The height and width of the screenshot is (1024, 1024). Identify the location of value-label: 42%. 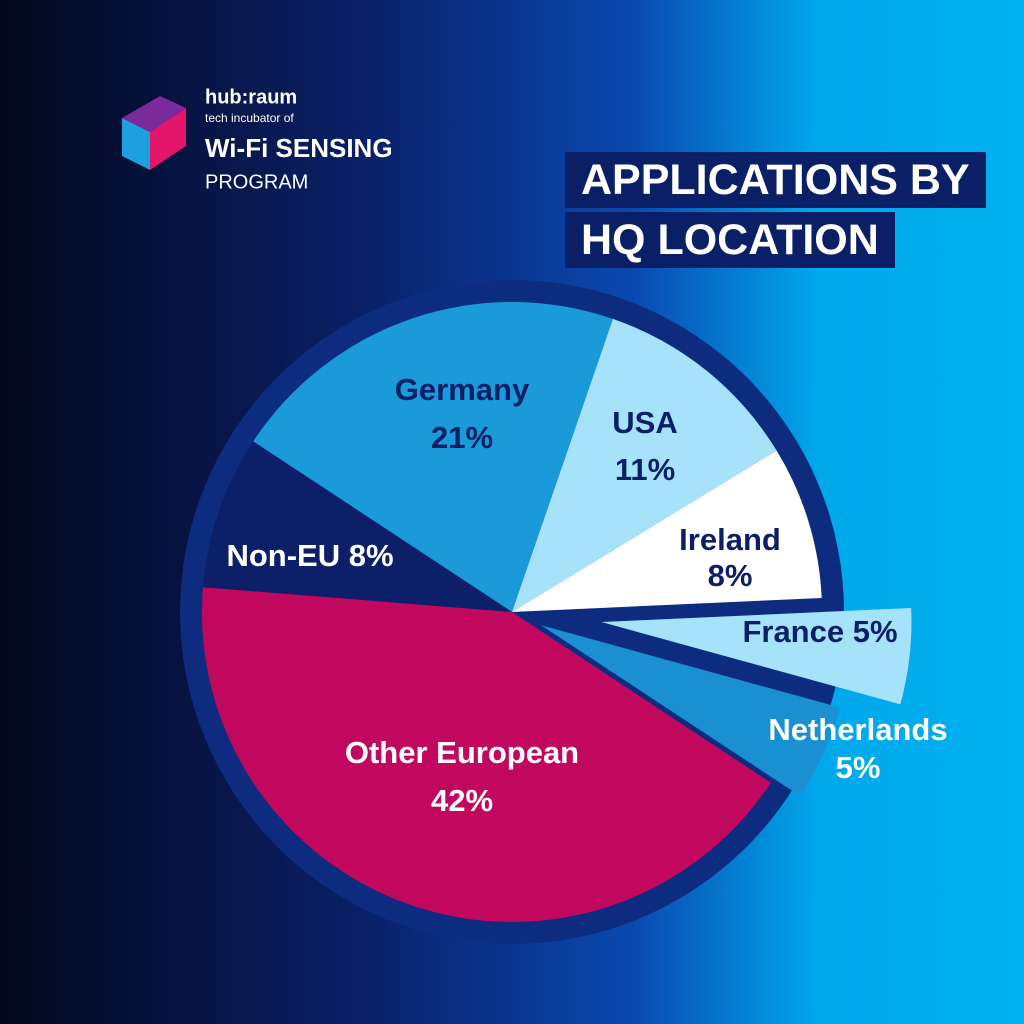
(462, 800).